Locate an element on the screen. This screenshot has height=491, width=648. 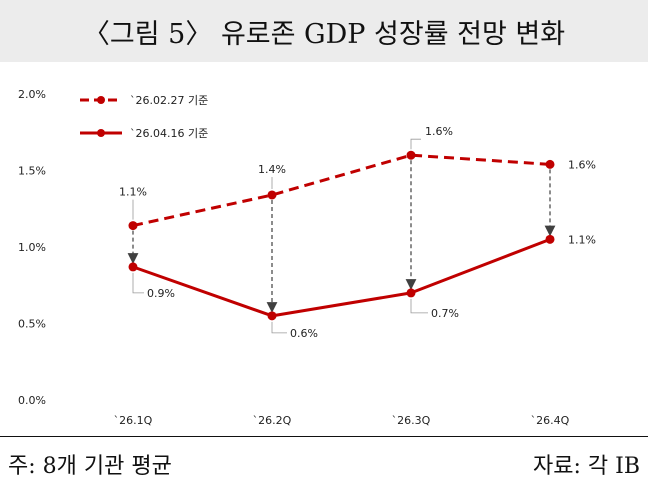
footnote: 주: 8개 기관 평균 is located at coordinates (90, 466).